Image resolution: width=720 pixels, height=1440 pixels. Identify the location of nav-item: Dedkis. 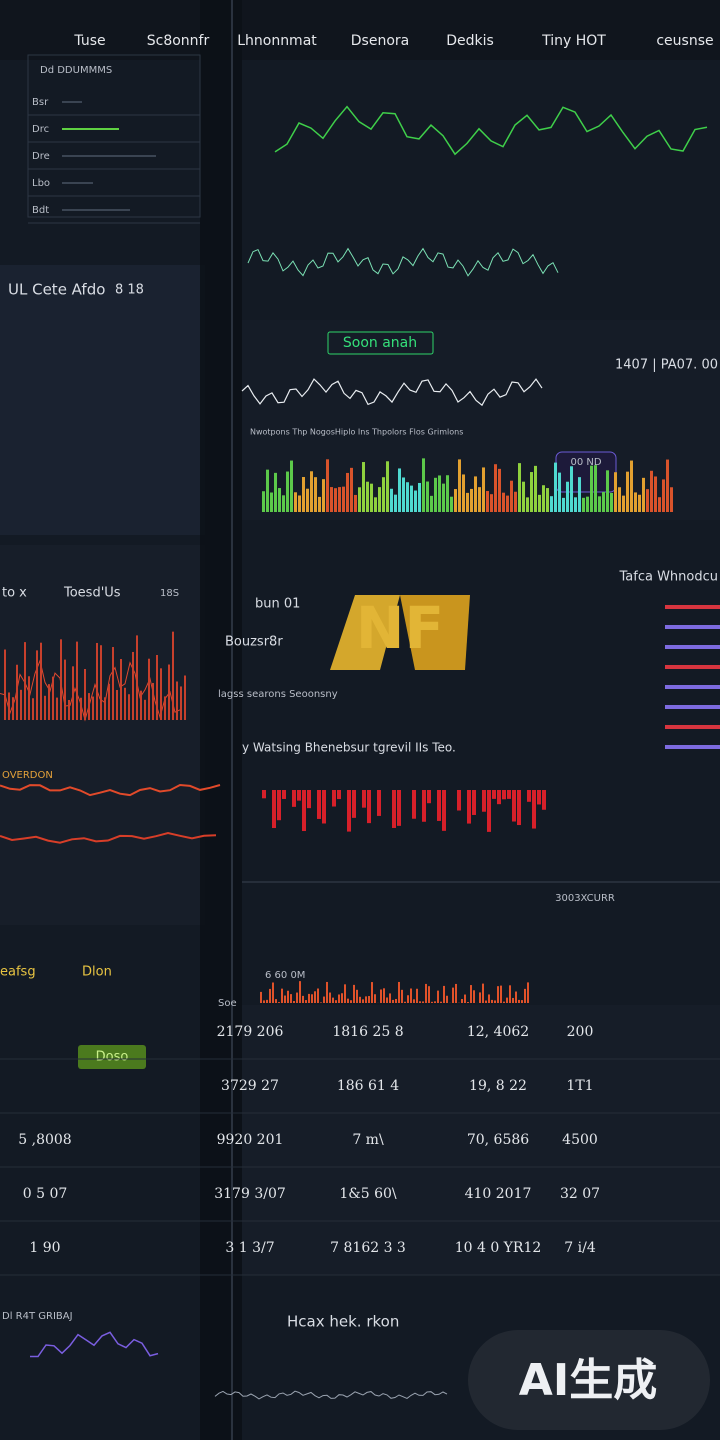
(470, 41).